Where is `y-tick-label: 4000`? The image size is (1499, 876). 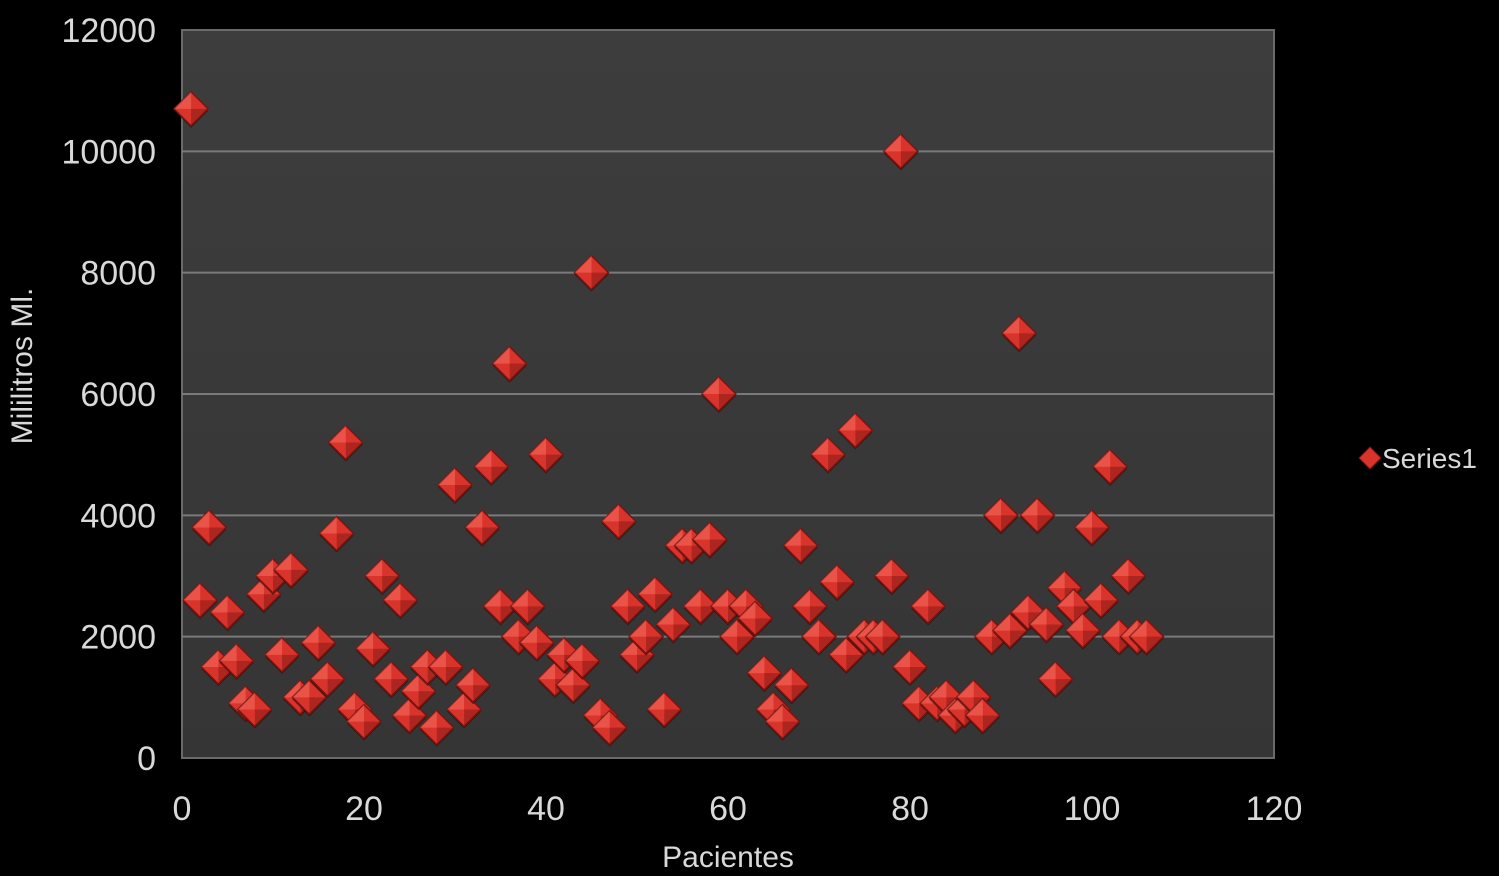 y-tick-label: 4000 is located at coordinates (118, 516).